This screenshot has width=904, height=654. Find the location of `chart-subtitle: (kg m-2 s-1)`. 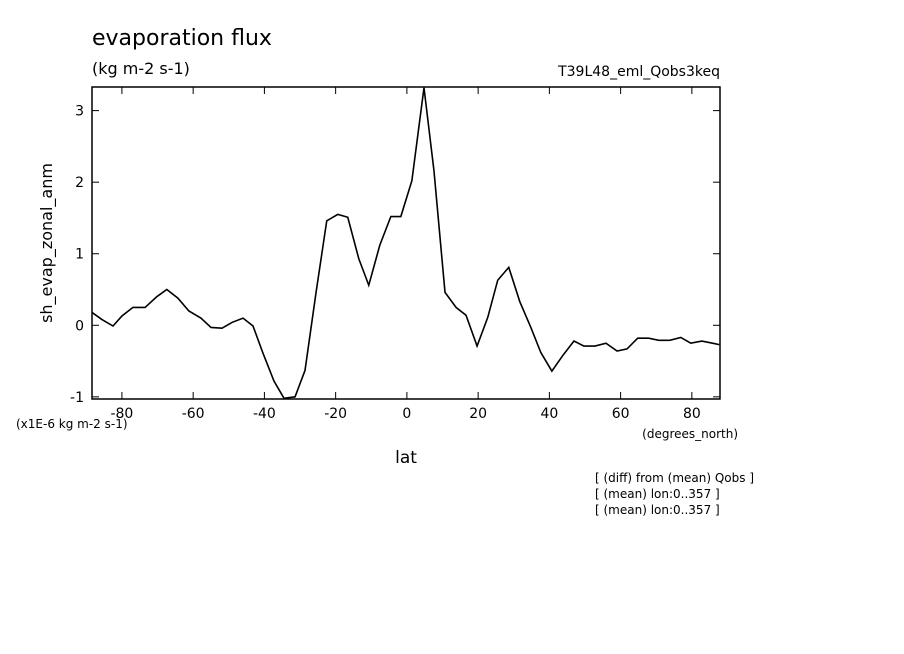

chart-subtitle: (kg m-2 s-1) is located at coordinates (141, 68).